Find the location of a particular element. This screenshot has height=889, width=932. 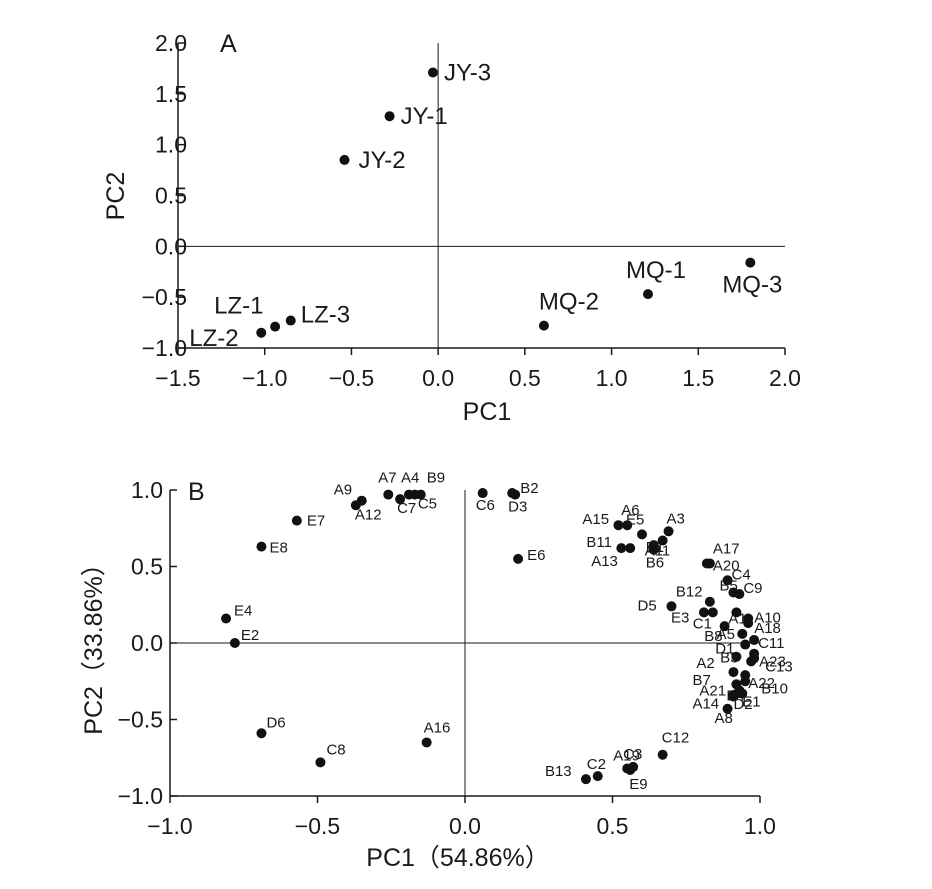

y-tick-label: −0.5 is located at coordinates (164, 297).